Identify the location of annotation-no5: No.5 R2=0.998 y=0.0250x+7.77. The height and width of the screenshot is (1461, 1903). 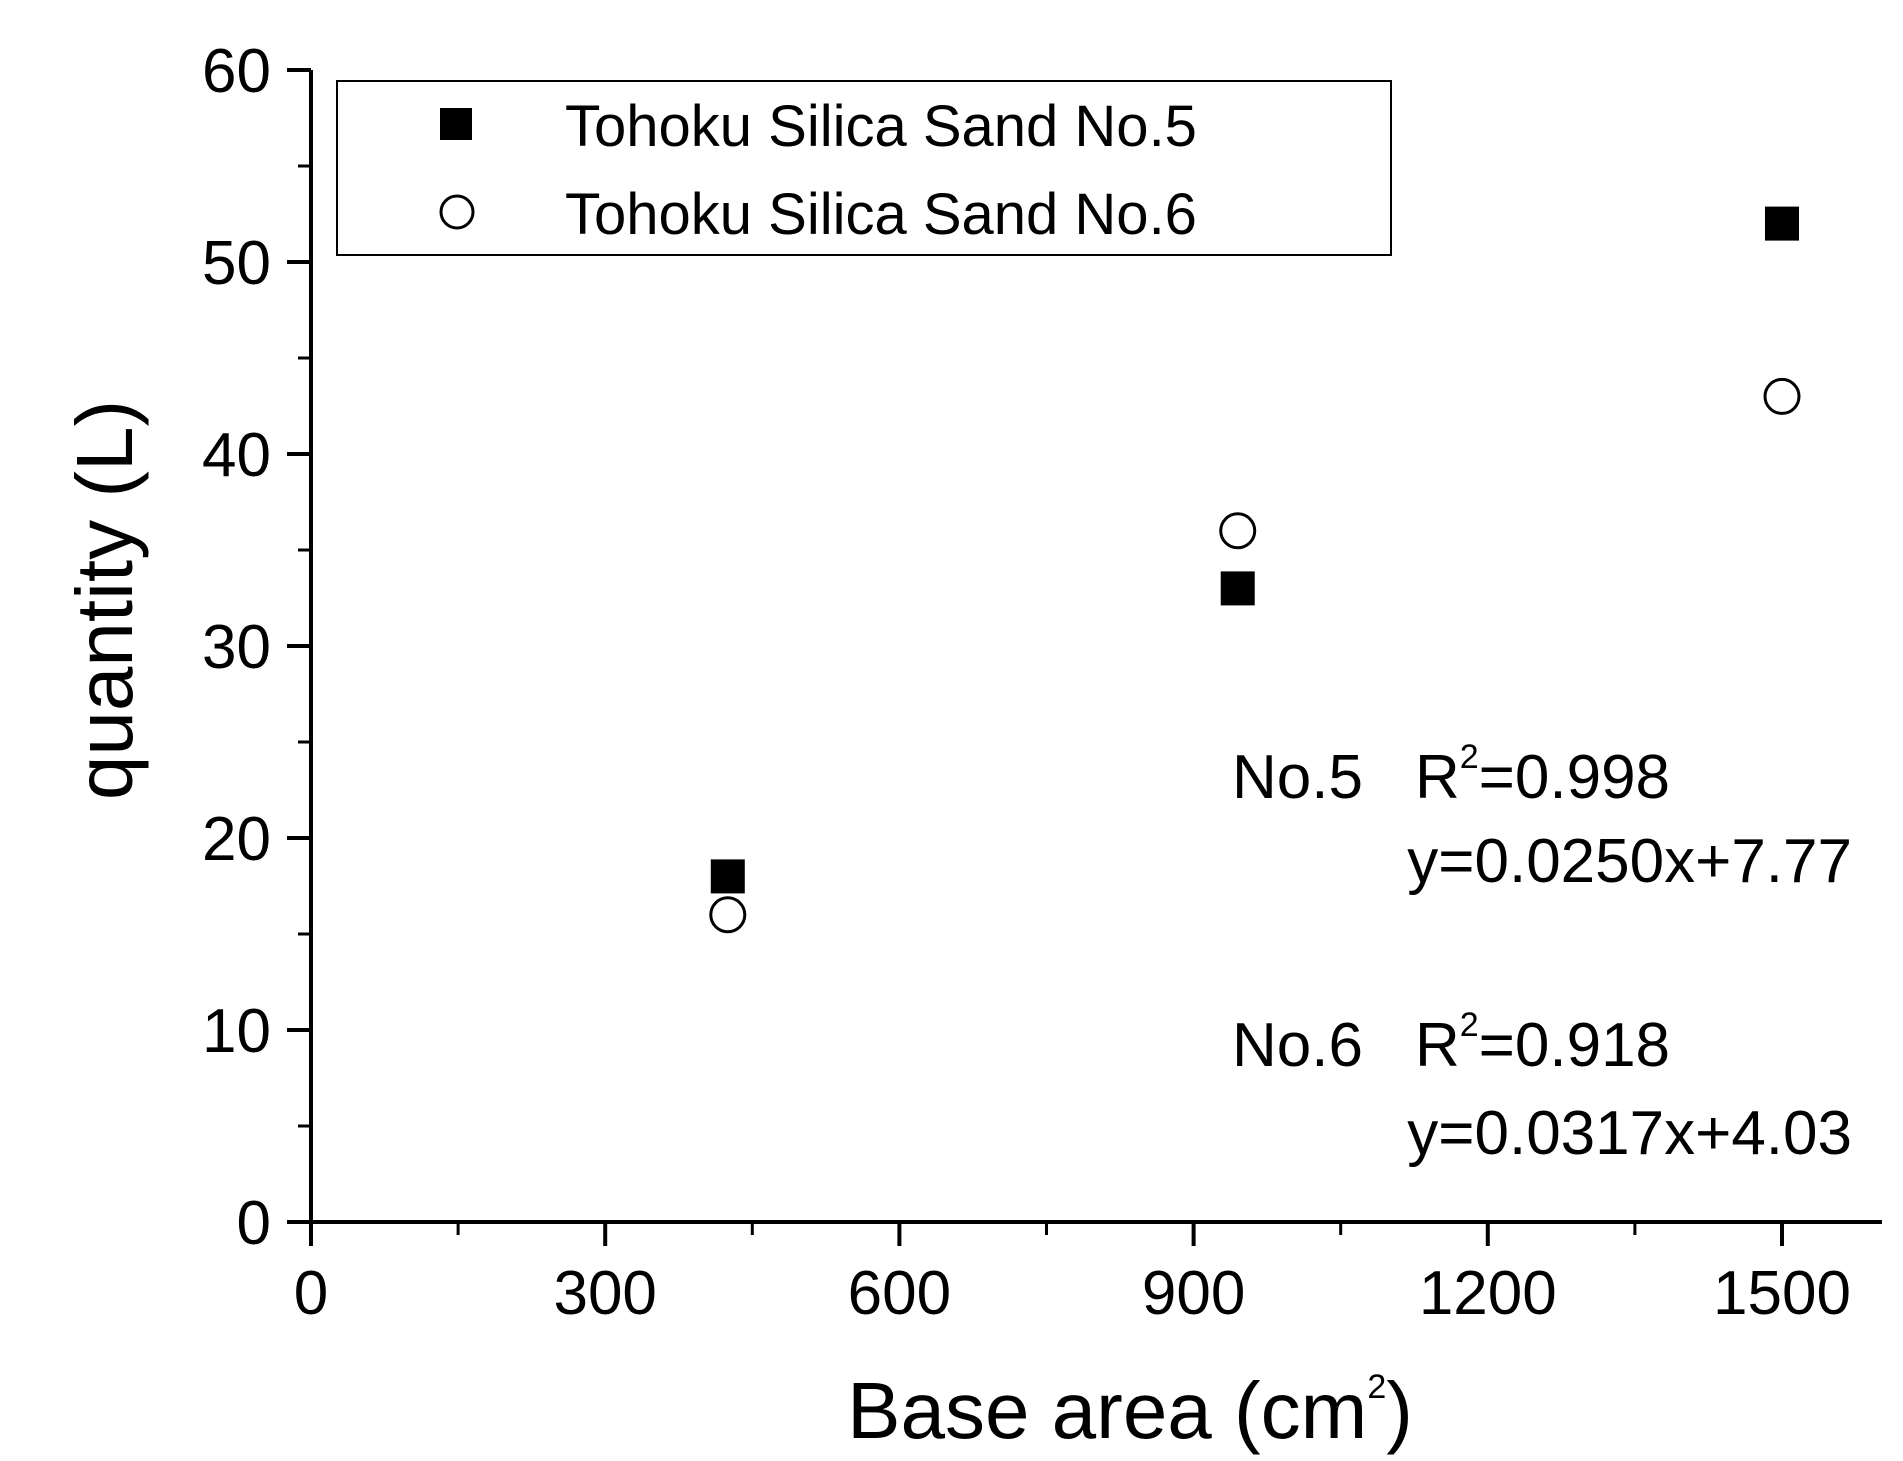
(1542, 817).